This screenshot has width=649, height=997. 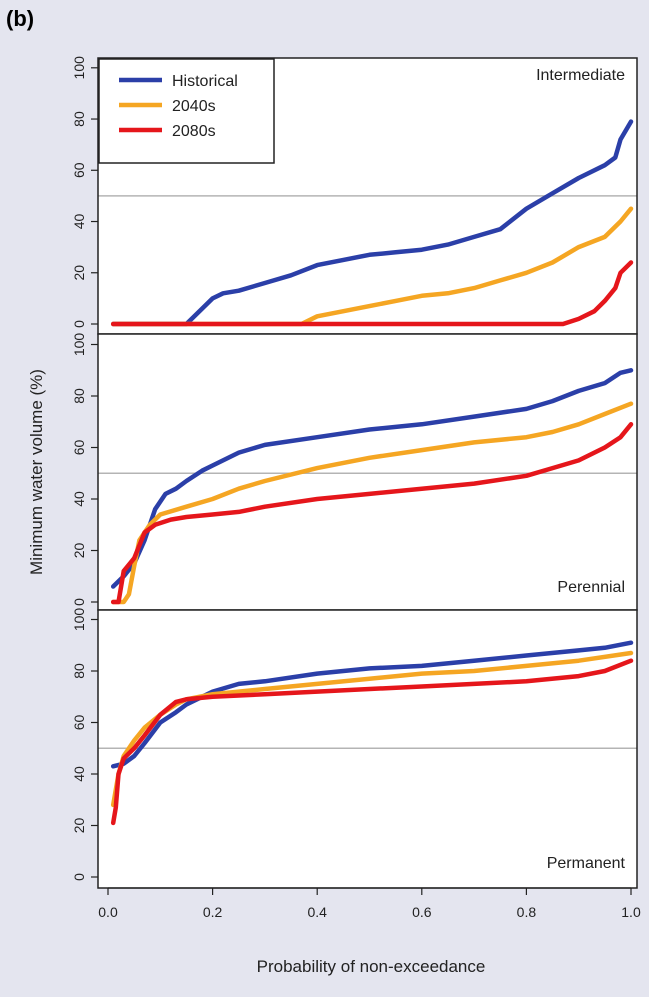 I want to click on x-tick-label: 0.4, so click(x=317, y=912).